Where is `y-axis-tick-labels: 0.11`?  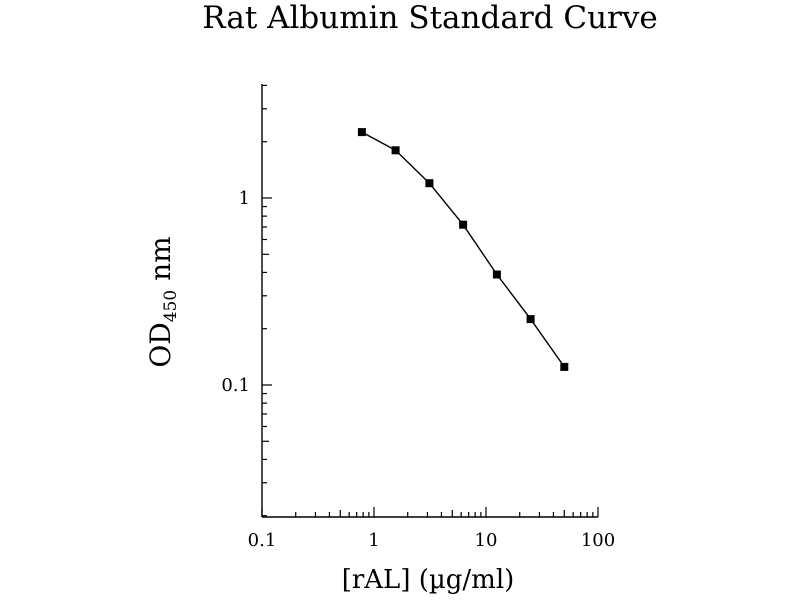
y-axis-tick-labels: 0.11 is located at coordinates (235, 292).